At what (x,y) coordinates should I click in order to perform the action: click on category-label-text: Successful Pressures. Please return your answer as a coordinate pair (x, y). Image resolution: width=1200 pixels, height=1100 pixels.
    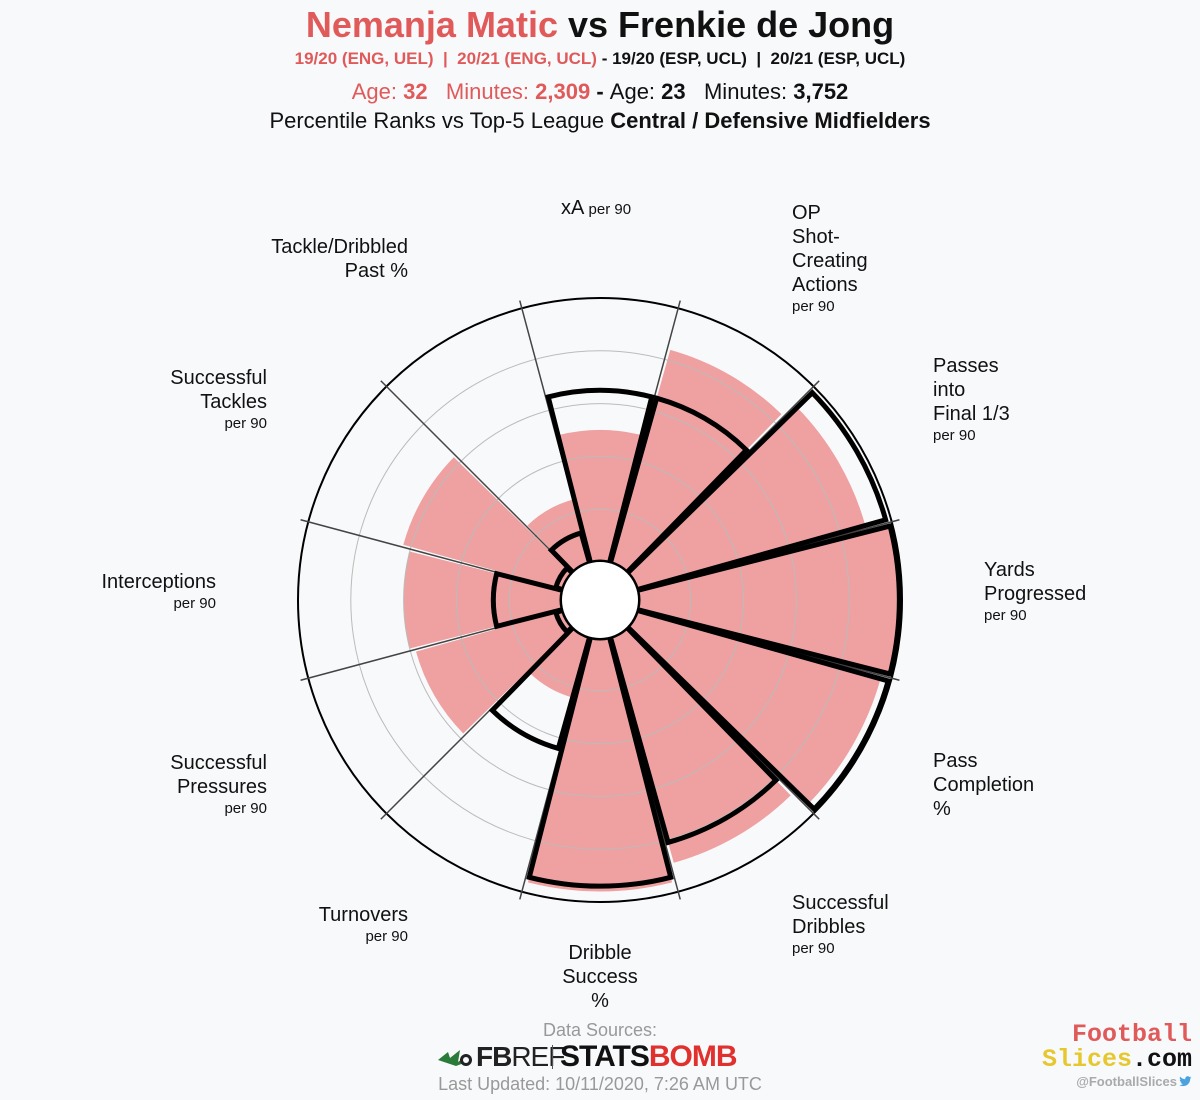
    Looking at the image, I should click on (218, 775).